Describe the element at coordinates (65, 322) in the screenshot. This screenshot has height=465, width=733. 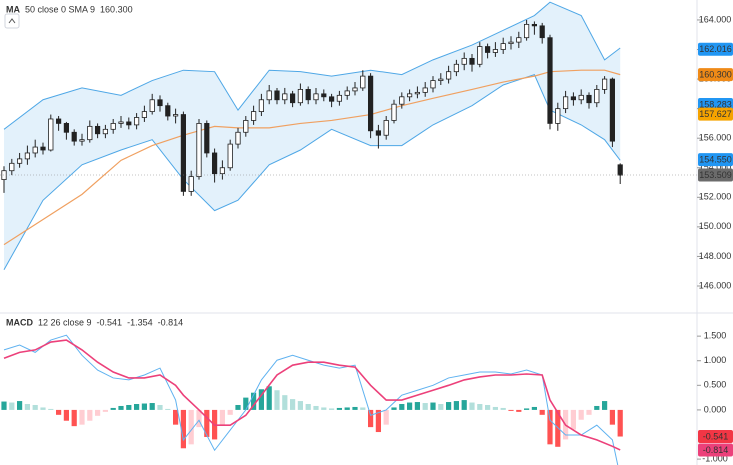
I see `legend-params: 12 26 close 9` at that location.